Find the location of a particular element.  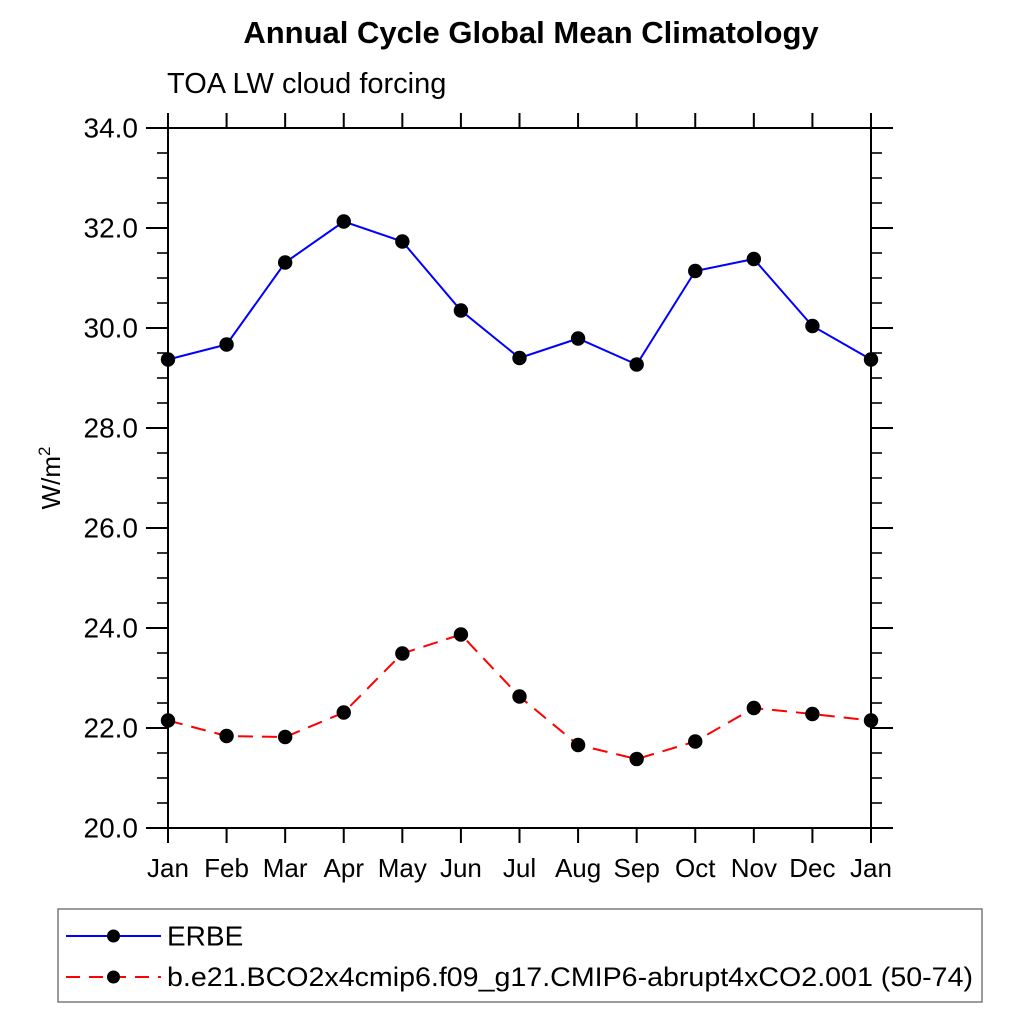

y-tick-label: 28.0 is located at coordinates (111, 428).